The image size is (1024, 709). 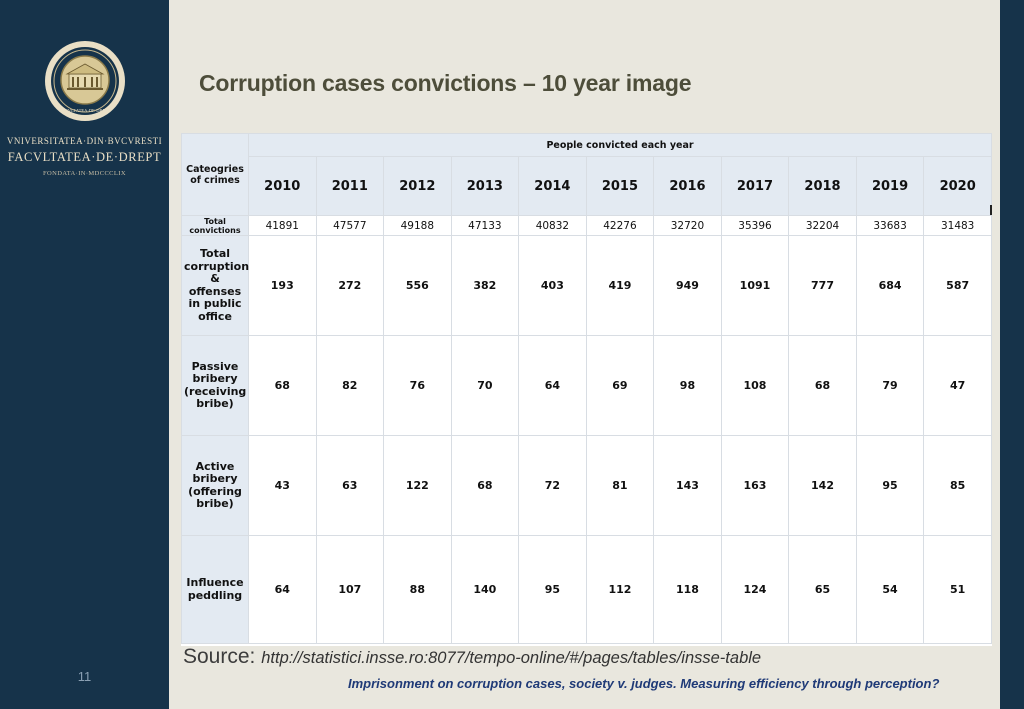 What do you see at coordinates (84, 676) in the screenshot?
I see `page-number: 11` at bounding box center [84, 676].